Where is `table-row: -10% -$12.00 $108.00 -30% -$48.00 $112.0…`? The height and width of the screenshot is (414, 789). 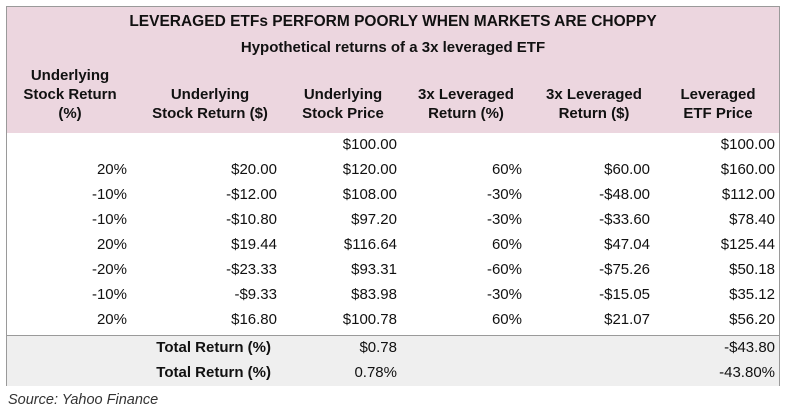 table-row: -10% -$12.00 $108.00 -30% -$48.00 $112.0… is located at coordinates (433, 194).